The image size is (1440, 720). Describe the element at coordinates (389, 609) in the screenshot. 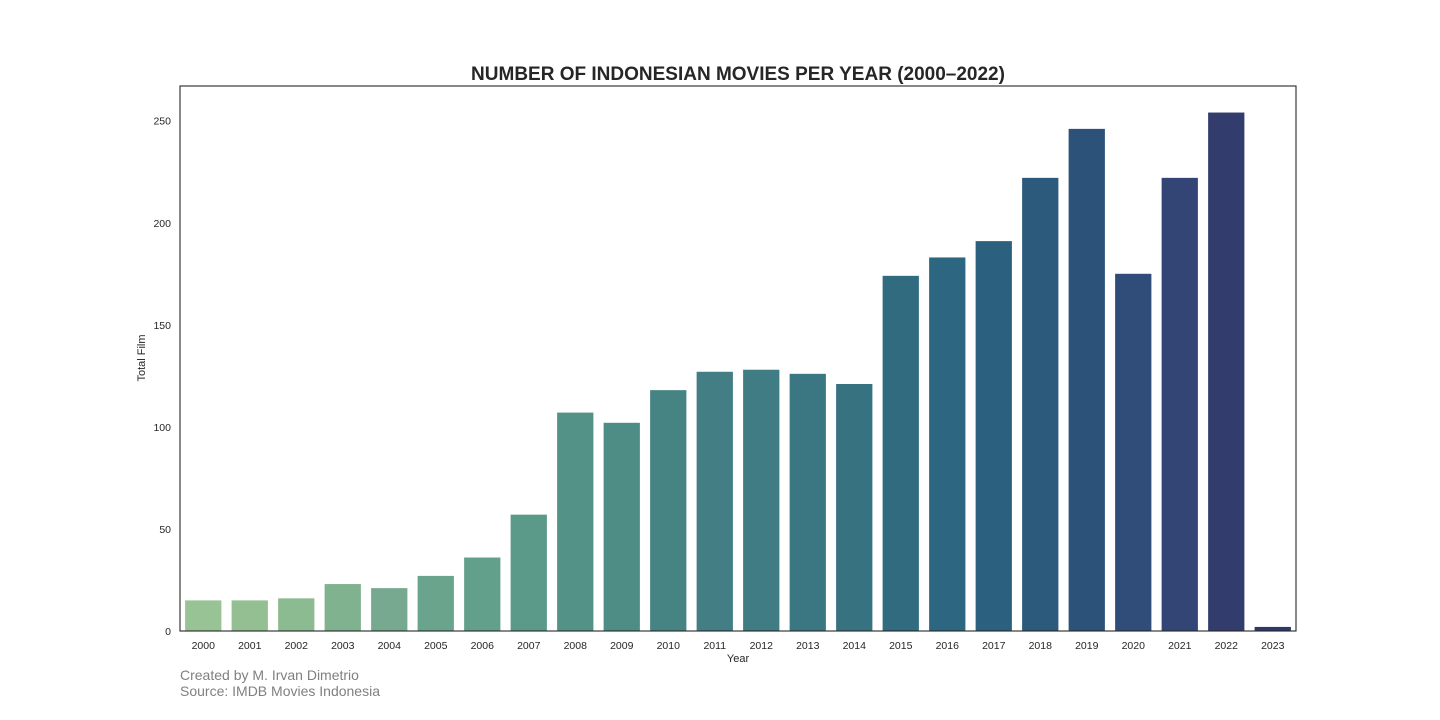

I see `bar-2004` at that location.